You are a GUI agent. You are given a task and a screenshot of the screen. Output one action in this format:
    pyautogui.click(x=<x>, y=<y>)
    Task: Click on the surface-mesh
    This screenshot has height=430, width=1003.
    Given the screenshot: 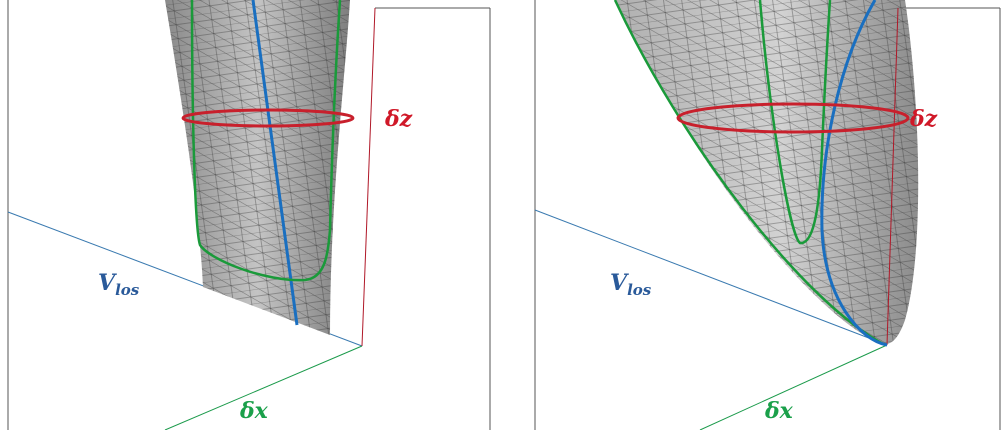 What is the action you would take?
    pyautogui.click(x=257, y=167)
    